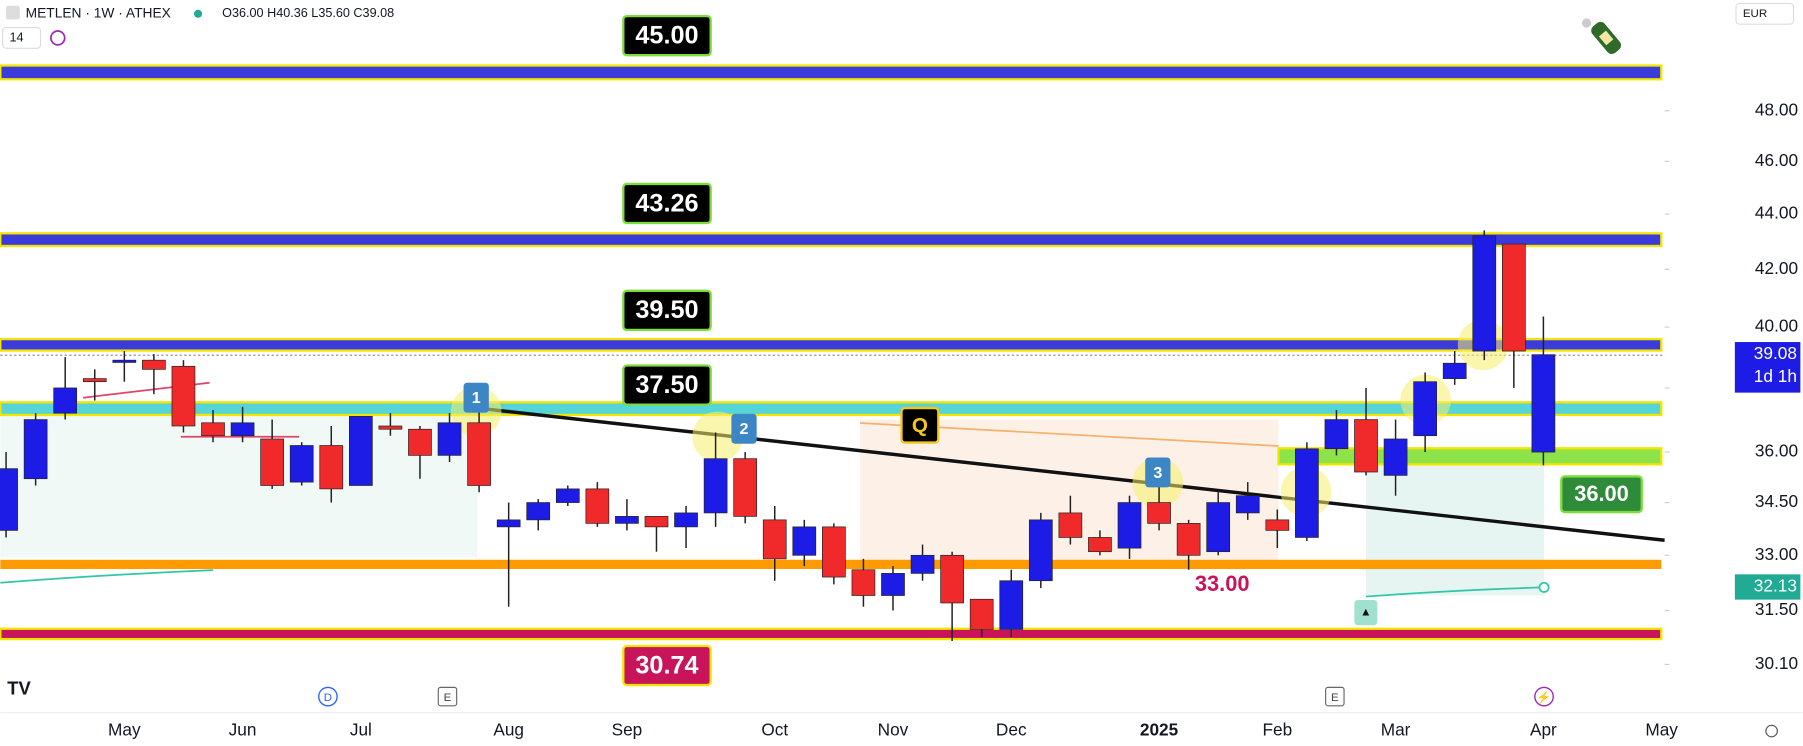  I want to click on ma-price-label: 32.13, so click(1775, 586).